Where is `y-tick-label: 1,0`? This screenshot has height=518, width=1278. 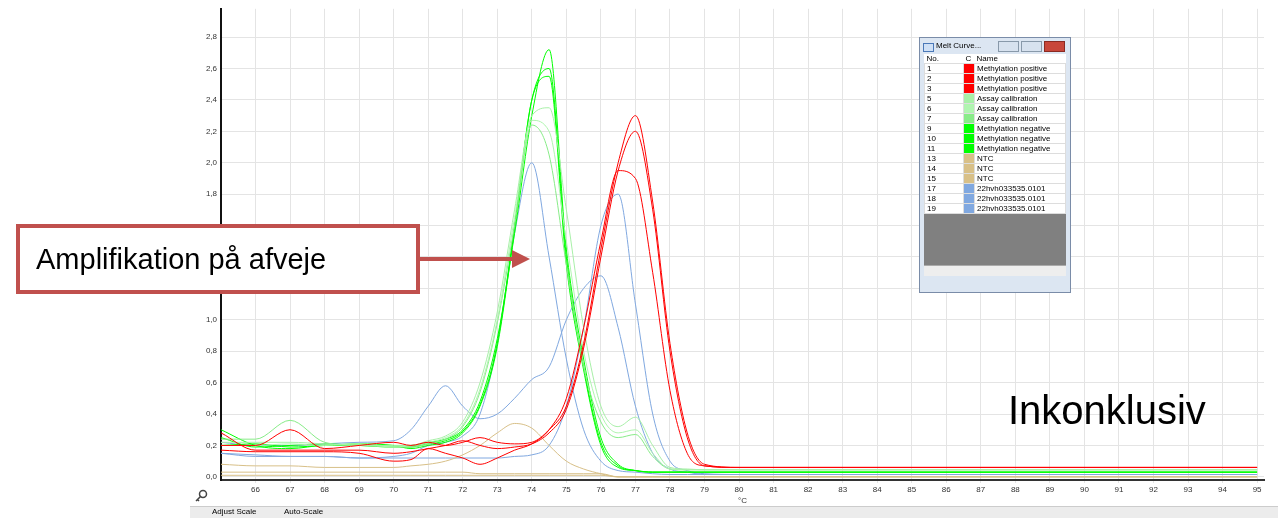
y-tick-label: 1,0 is located at coordinates (211, 319).